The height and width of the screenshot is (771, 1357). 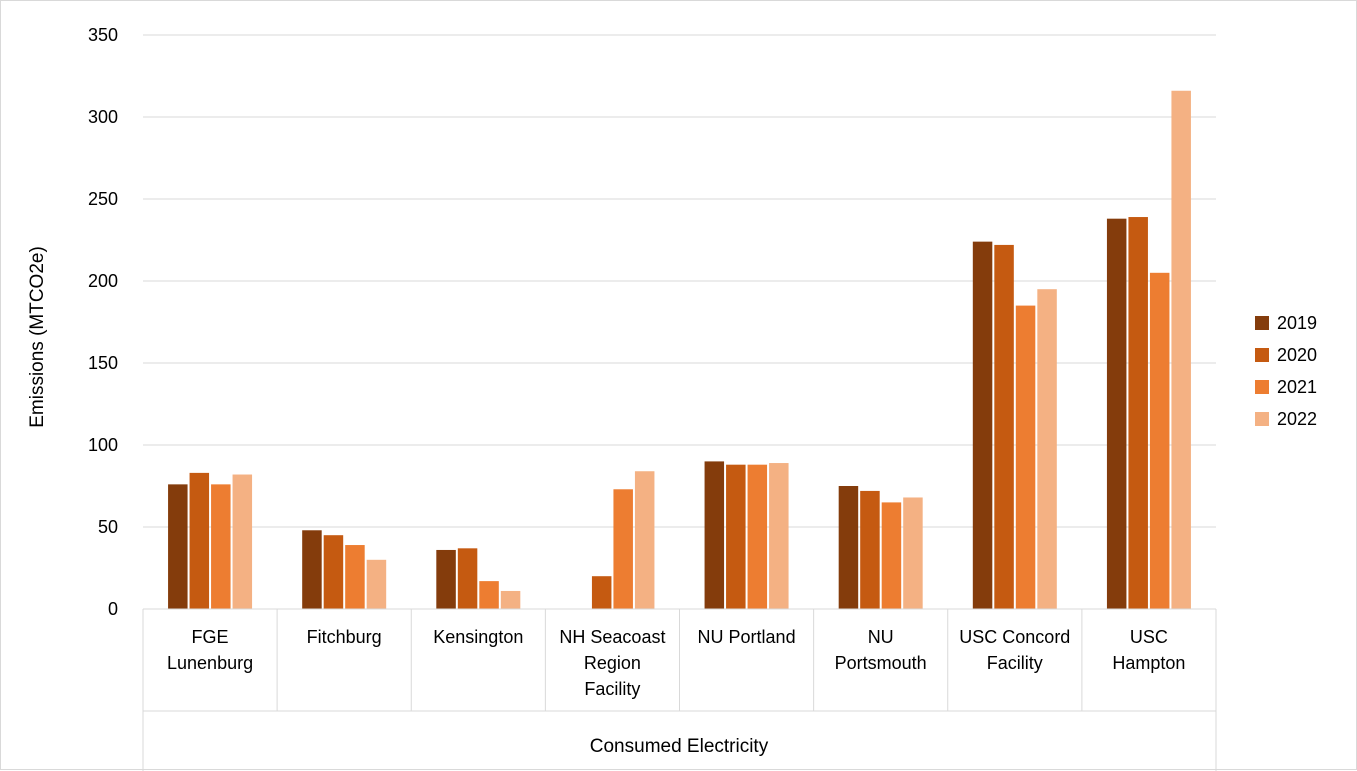 I want to click on y-tick-label: 50, so click(x=108, y=527).